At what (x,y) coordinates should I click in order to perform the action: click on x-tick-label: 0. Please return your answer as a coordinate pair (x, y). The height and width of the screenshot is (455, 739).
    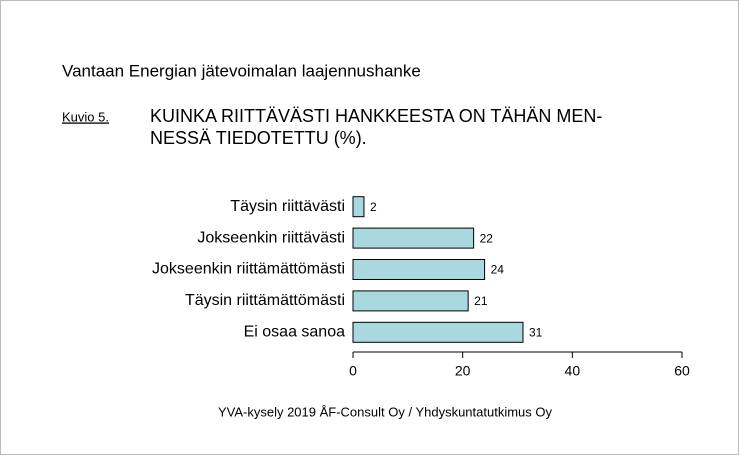
    Looking at the image, I should click on (353, 371).